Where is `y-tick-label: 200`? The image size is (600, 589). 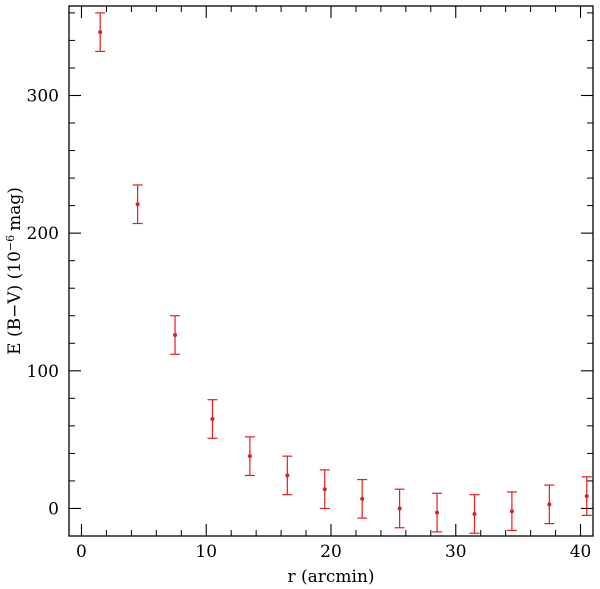
y-tick-label: 200 is located at coordinates (43, 234).